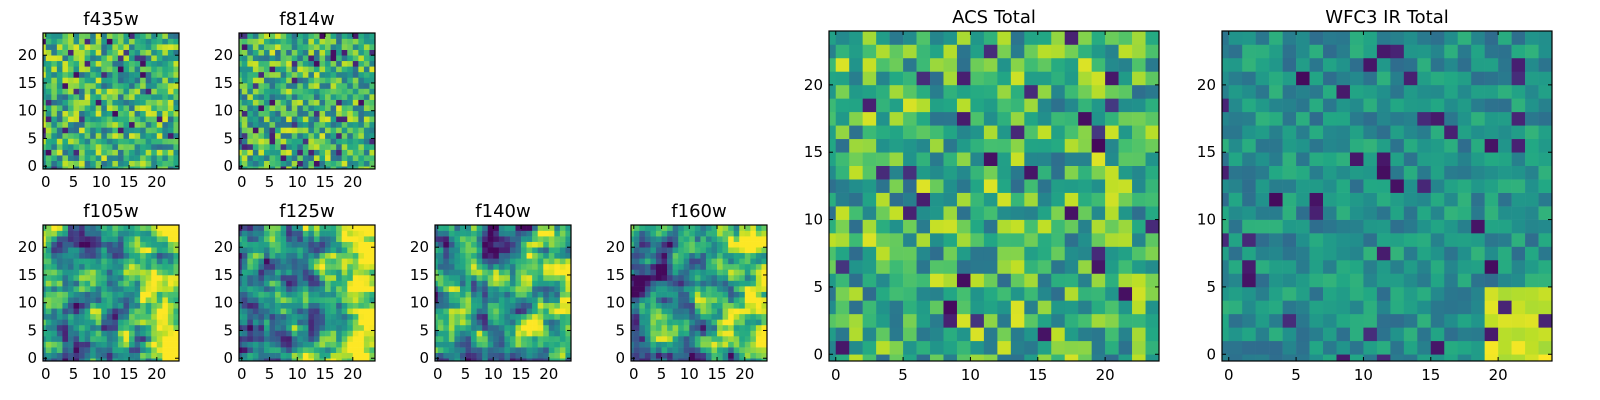  Describe the element at coordinates (813, 220) in the screenshot. I see `y-tick-label: 10` at that location.